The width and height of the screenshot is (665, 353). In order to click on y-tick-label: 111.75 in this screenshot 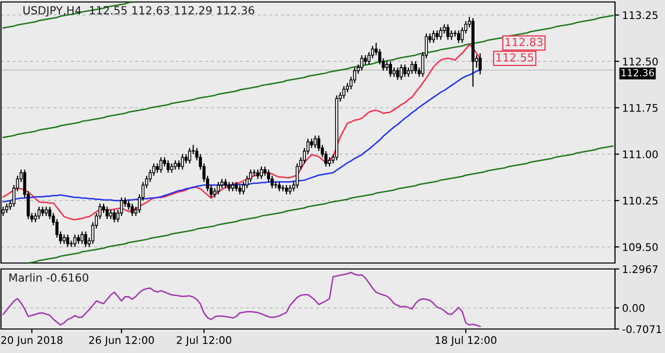, I will do `click(640, 108)`.